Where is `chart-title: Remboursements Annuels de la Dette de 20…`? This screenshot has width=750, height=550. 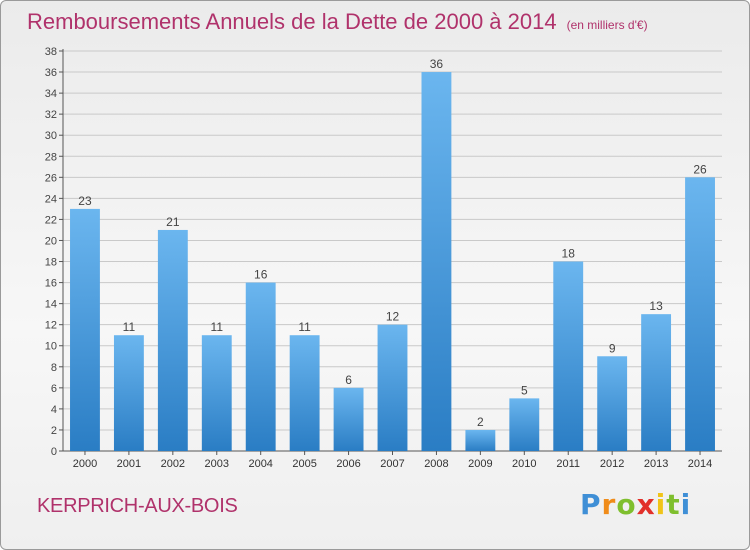 chart-title: Remboursements Annuels de la Dette de 20… is located at coordinates (337, 22).